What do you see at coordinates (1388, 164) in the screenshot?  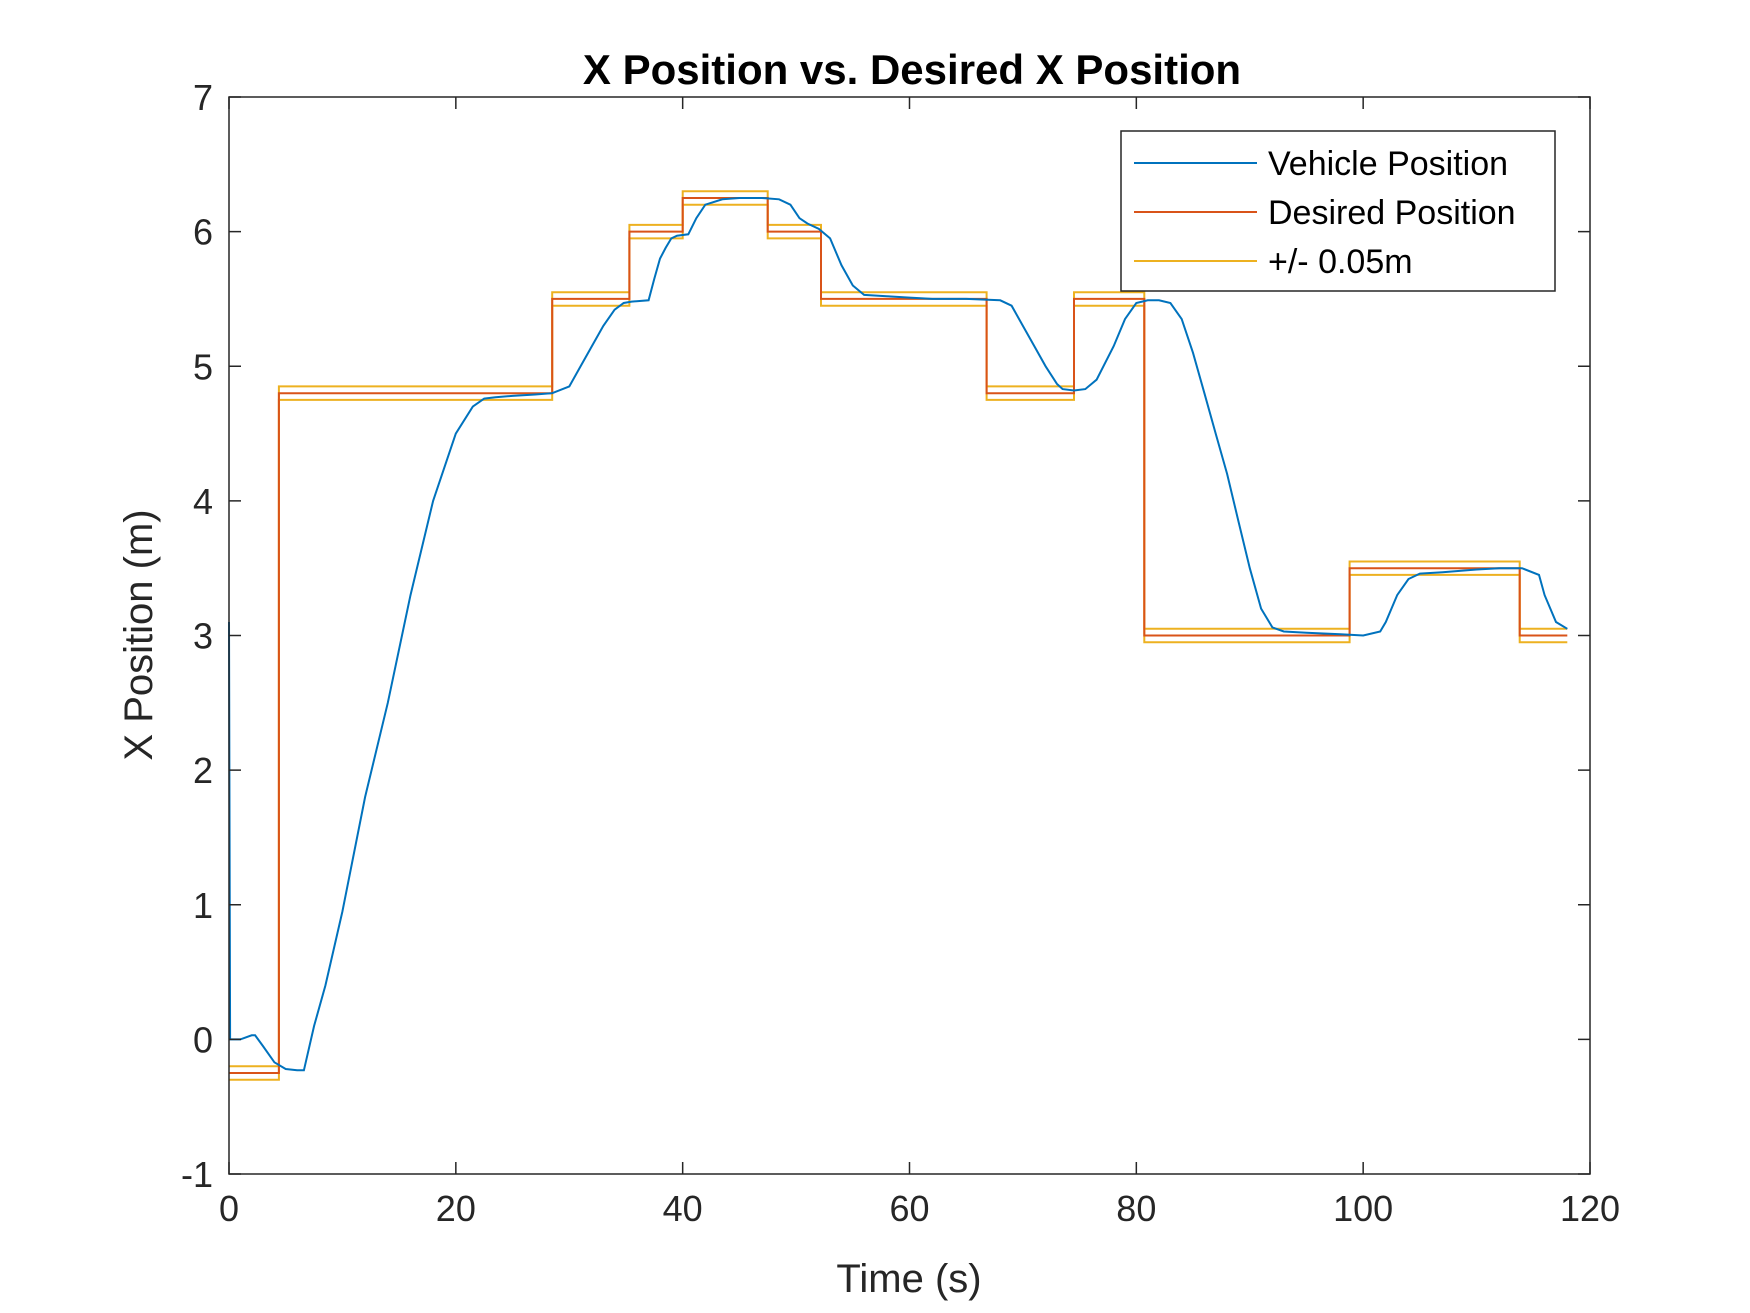 I see `legend-label-vehicle-position: Vehicle Position` at bounding box center [1388, 164].